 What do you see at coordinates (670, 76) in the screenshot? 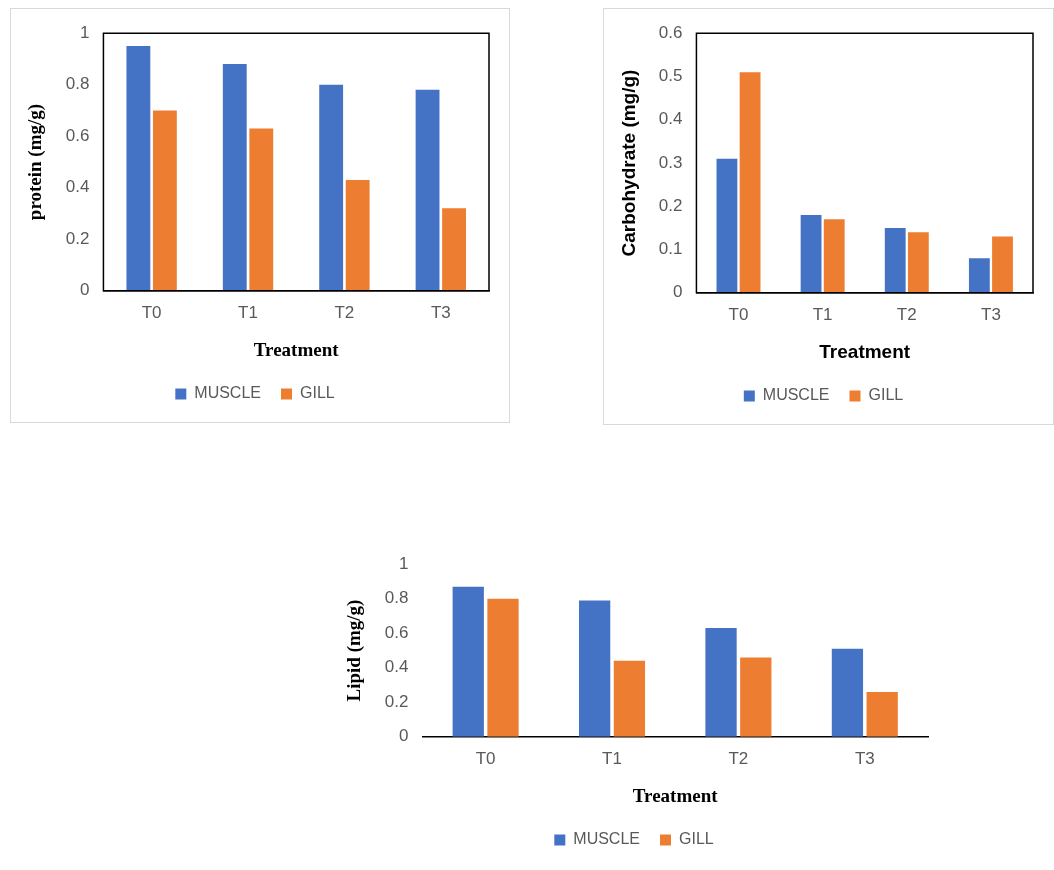
I see `y-tick-label: 0.5` at bounding box center [670, 76].